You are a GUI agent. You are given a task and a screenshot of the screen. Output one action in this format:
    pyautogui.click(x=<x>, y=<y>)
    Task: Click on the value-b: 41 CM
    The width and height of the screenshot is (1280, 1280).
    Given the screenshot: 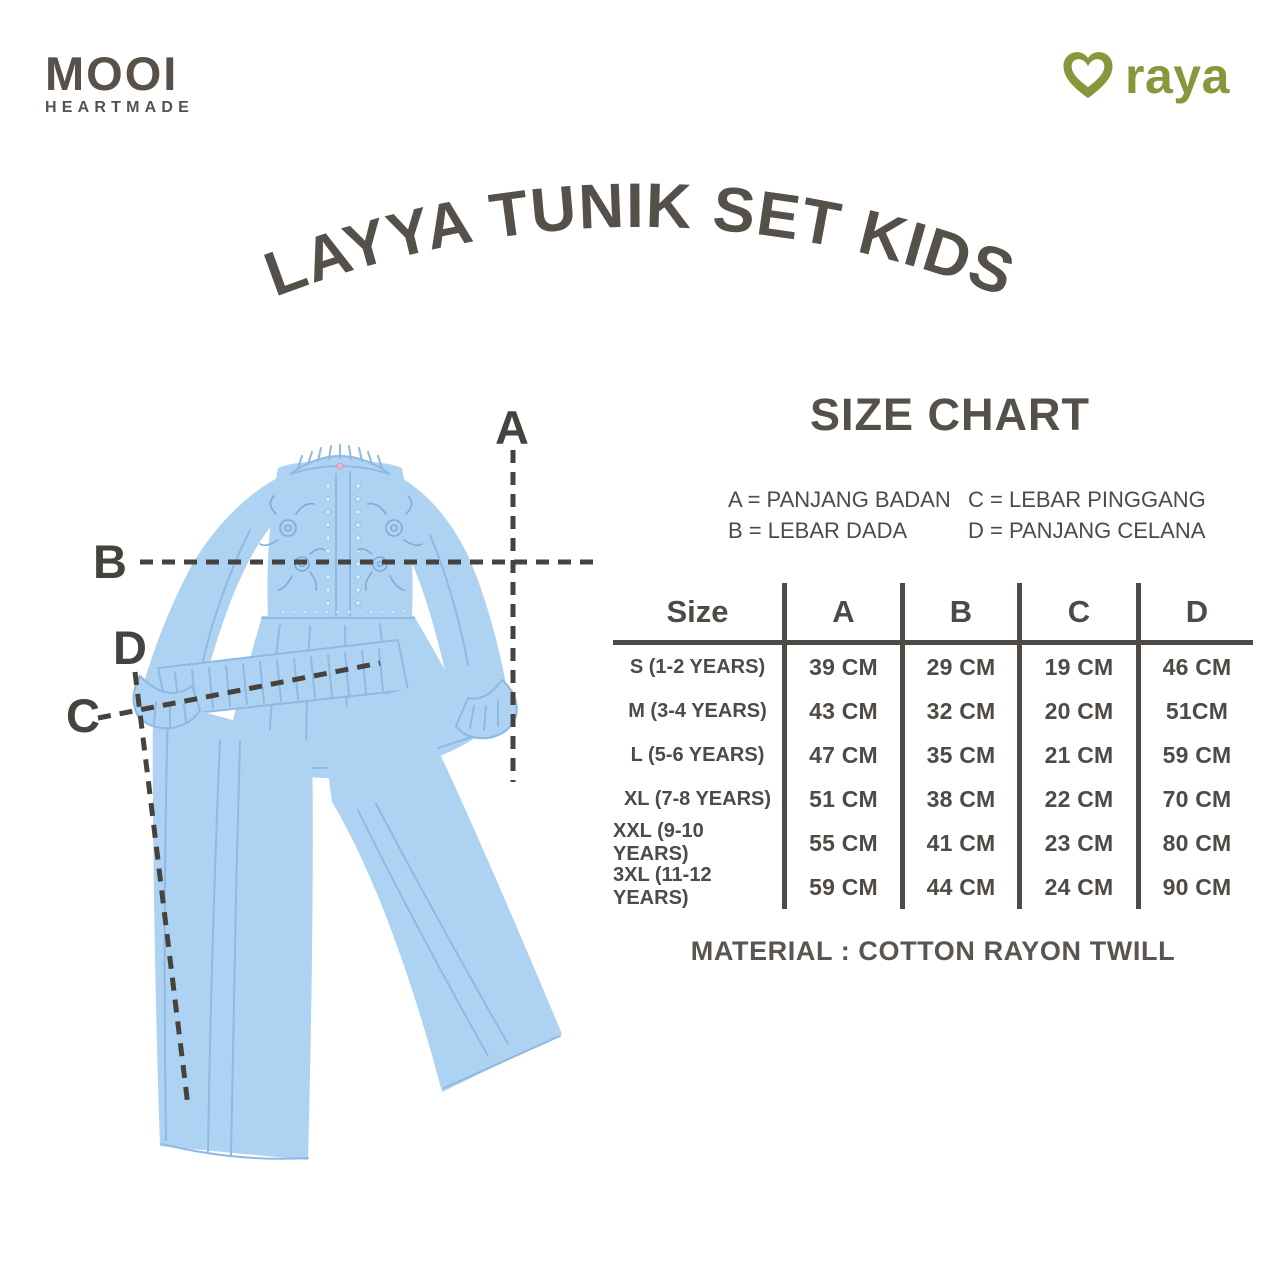 What is the action you would take?
    pyautogui.click(x=958, y=843)
    